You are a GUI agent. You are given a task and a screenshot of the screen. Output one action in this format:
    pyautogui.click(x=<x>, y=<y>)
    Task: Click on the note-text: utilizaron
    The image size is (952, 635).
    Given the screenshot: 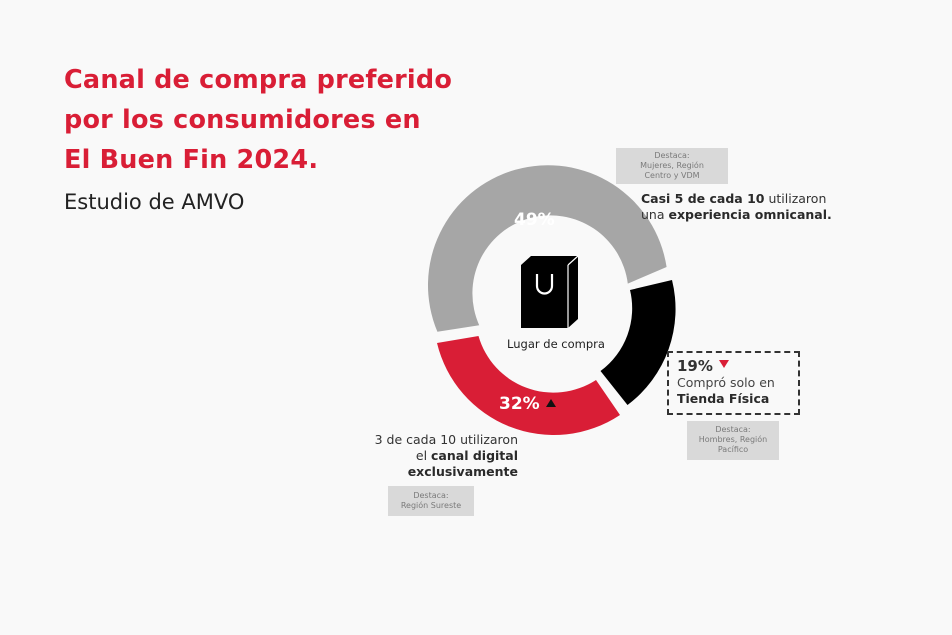 What is the action you would take?
    pyautogui.click(x=795, y=198)
    